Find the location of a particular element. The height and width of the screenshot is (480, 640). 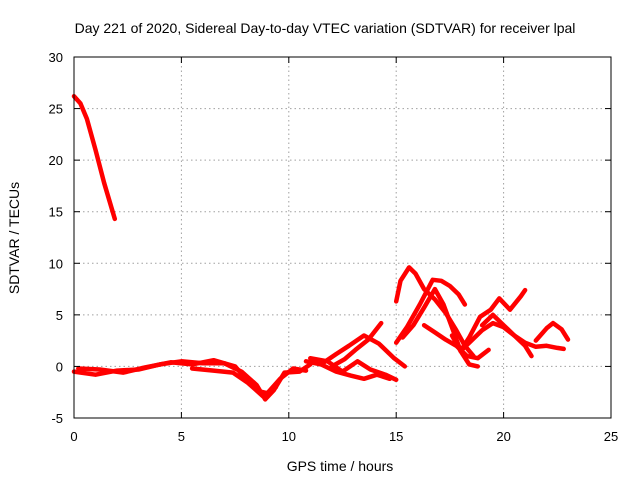

x-tick-label: 25 is located at coordinates (611, 436).